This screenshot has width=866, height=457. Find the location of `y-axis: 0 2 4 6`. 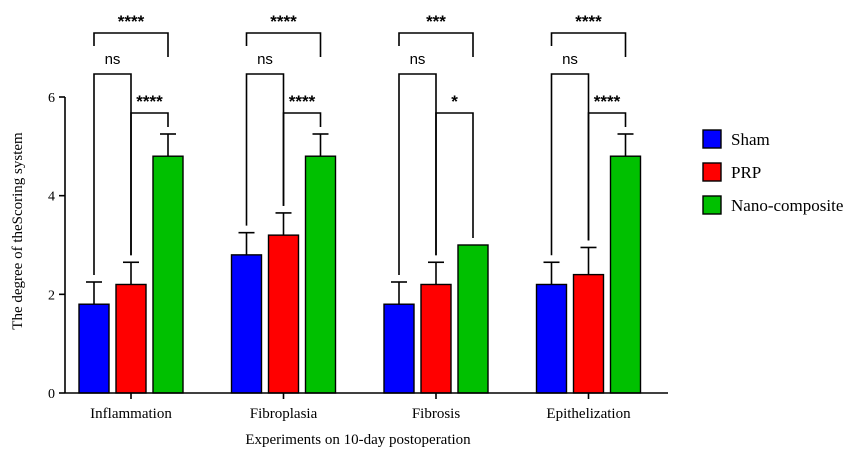

y-axis: 0 2 4 6 is located at coordinates (57, 246).